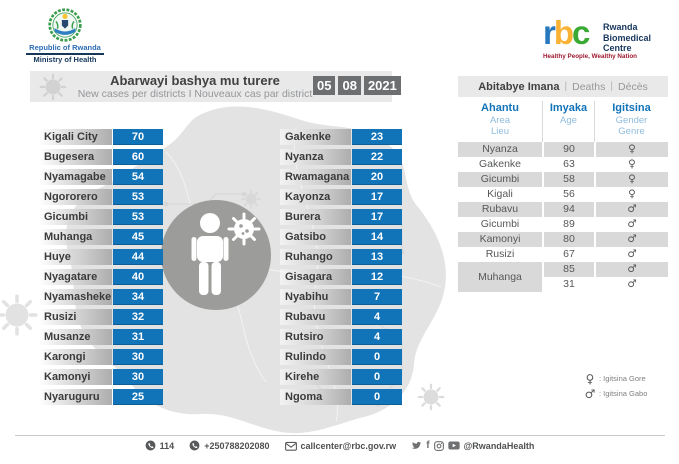 Image resolution: width=679 pixels, height=464 pixels. I want to click on district-row: Rwamagana 20, so click(341, 177).